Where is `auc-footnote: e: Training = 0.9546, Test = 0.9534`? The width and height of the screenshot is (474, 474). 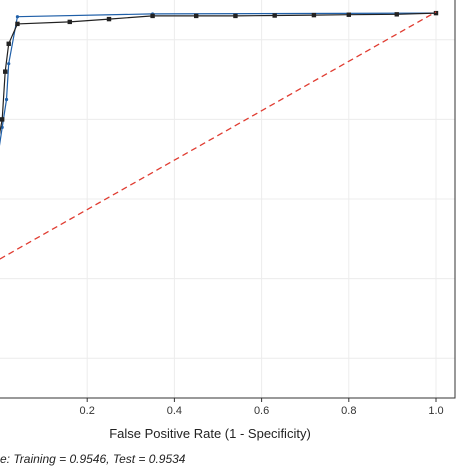
auc-footnote: e: Training = 0.9546, Test = 0.9534 is located at coordinates (93, 459).